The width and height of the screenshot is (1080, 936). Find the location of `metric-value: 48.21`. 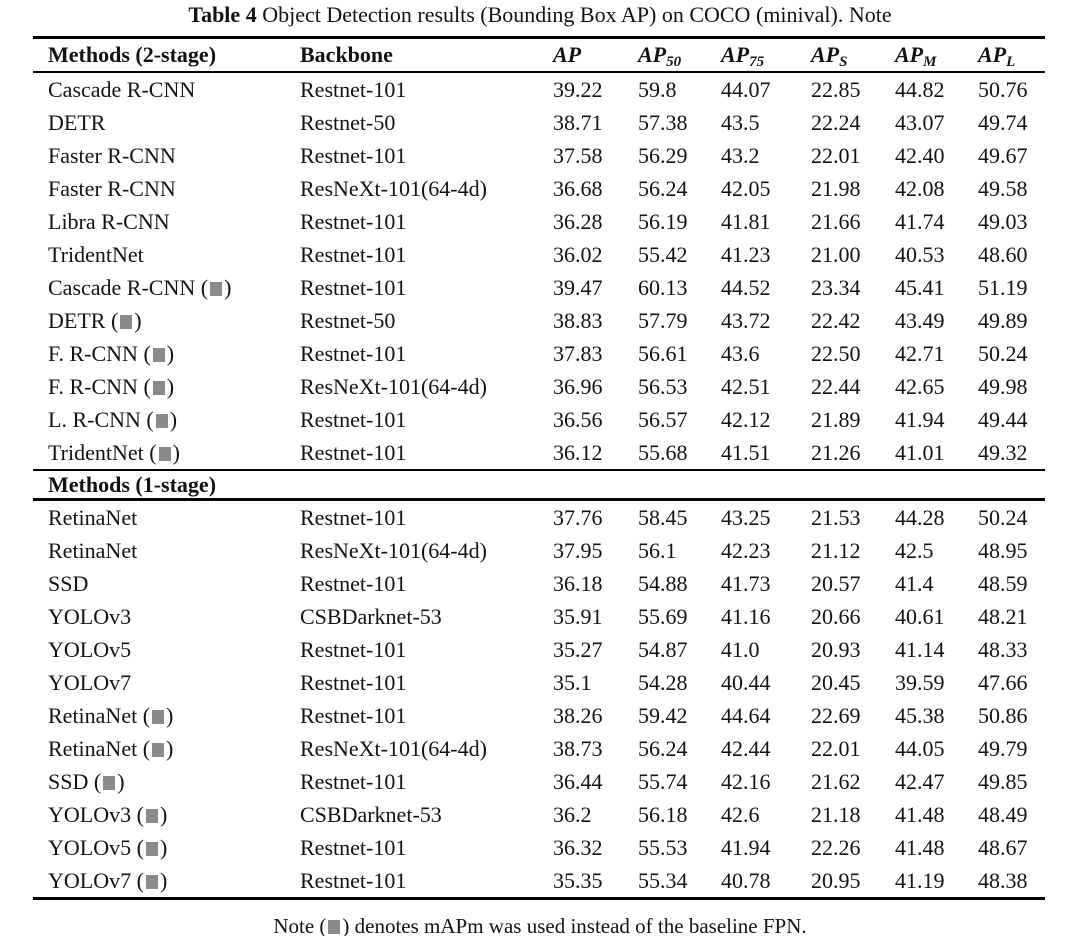

metric-value: 48.21 is located at coordinates (1003, 616).